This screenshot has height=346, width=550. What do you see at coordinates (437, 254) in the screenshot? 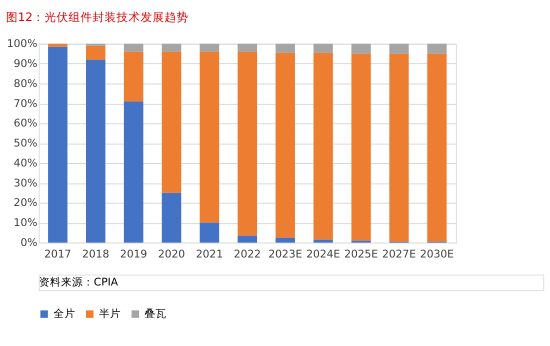
I see `x-tick-label: 2030E` at bounding box center [437, 254].